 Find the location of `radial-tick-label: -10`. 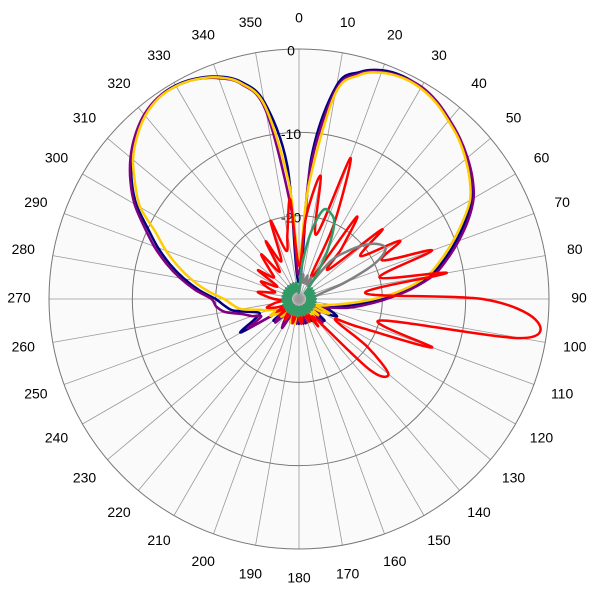

radial-tick-label: -10 is located at coordinates (291, 134).